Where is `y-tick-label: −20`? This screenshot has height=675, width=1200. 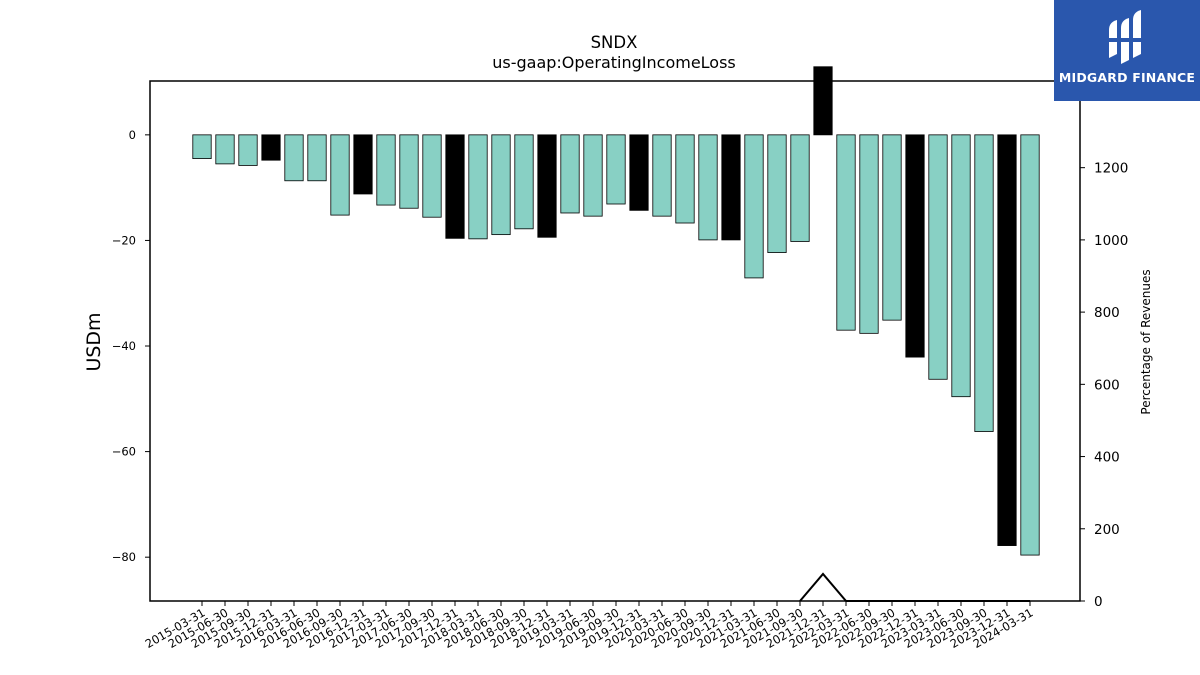 y-tick-label: −20 is located at coordinates (124, 240).